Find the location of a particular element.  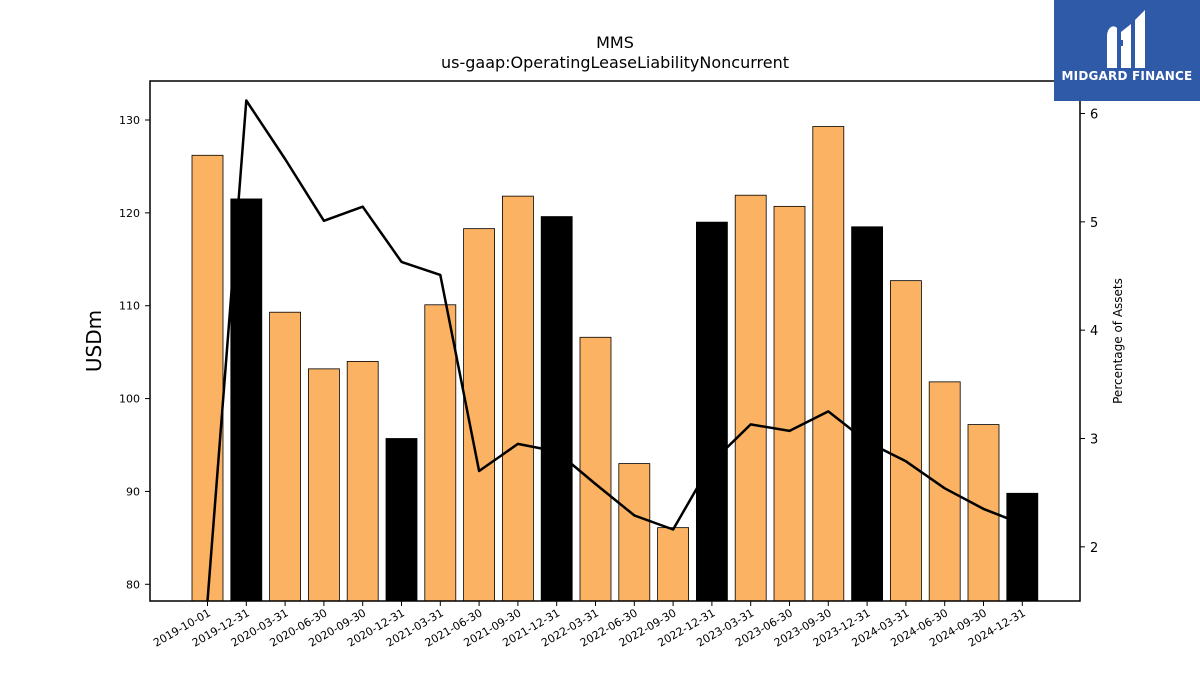

chart-title: MMS is located at coordinates (615, 42).